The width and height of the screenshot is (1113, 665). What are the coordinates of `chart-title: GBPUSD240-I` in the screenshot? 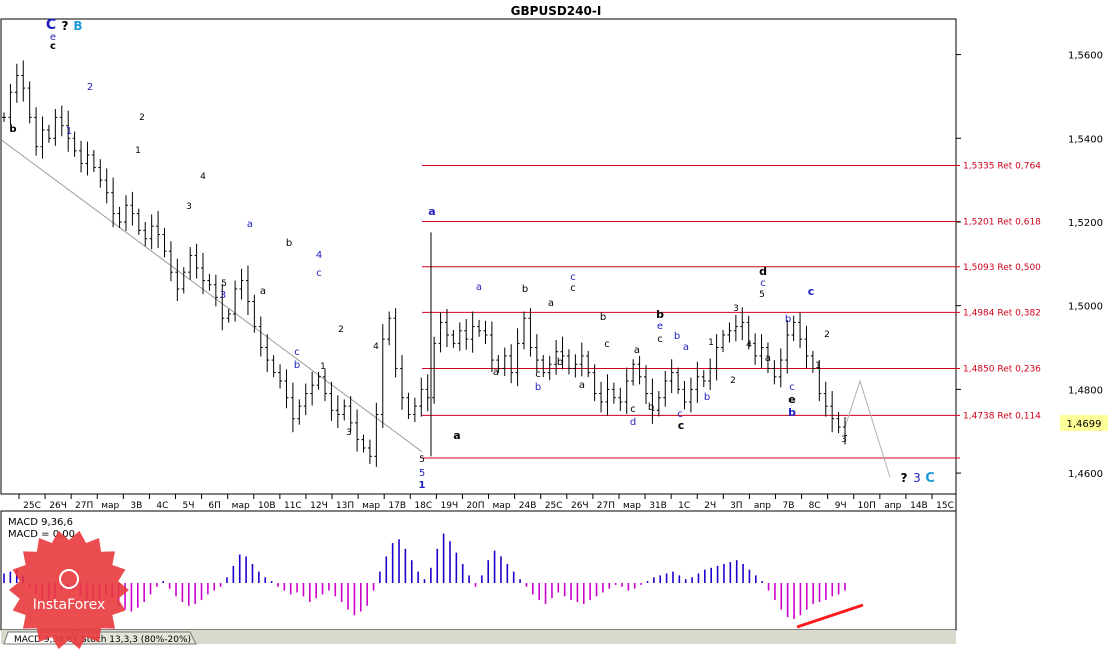 It's located at (556, 11).